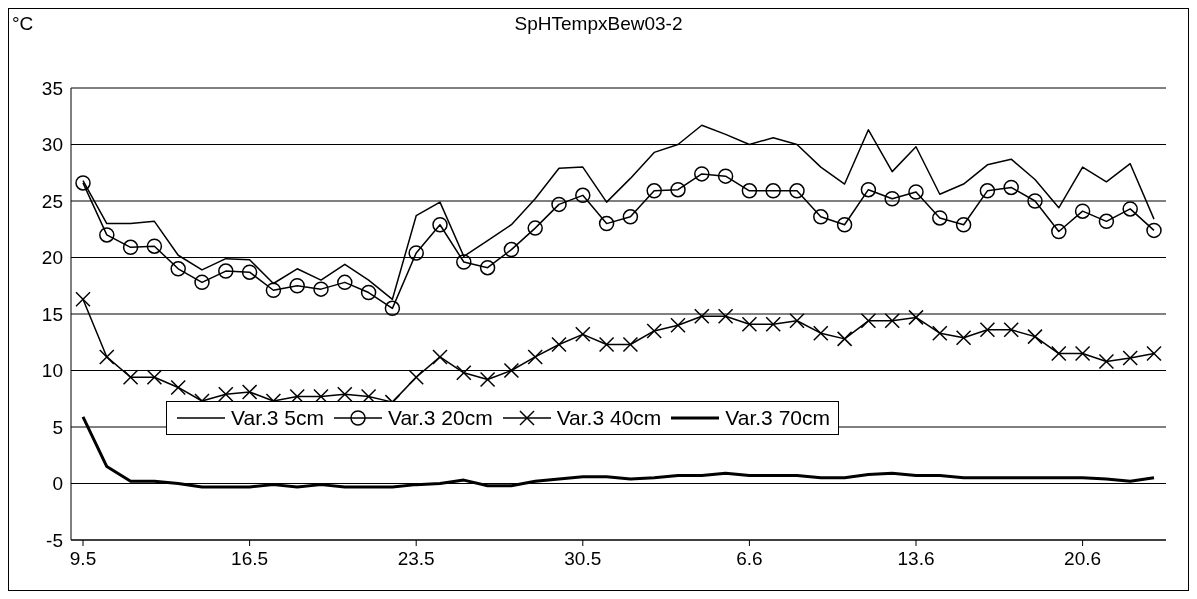  I want to click on x-tick-label: 13.6, so click(916, 559).